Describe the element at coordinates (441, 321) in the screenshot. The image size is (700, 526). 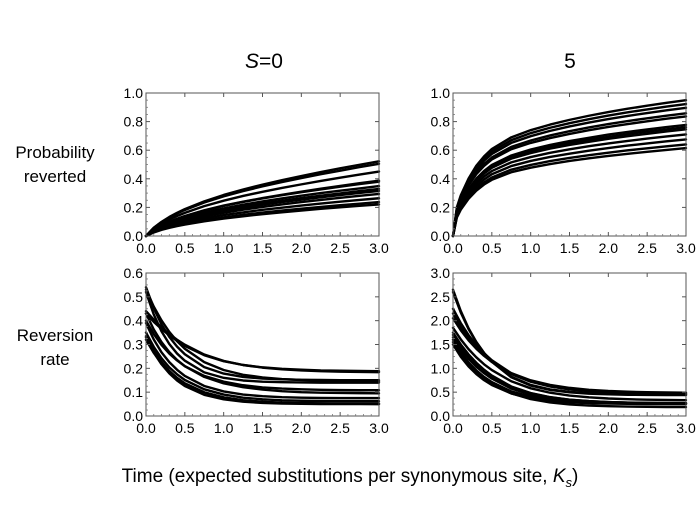
I see `y-tick-label: 2.0` at that location.